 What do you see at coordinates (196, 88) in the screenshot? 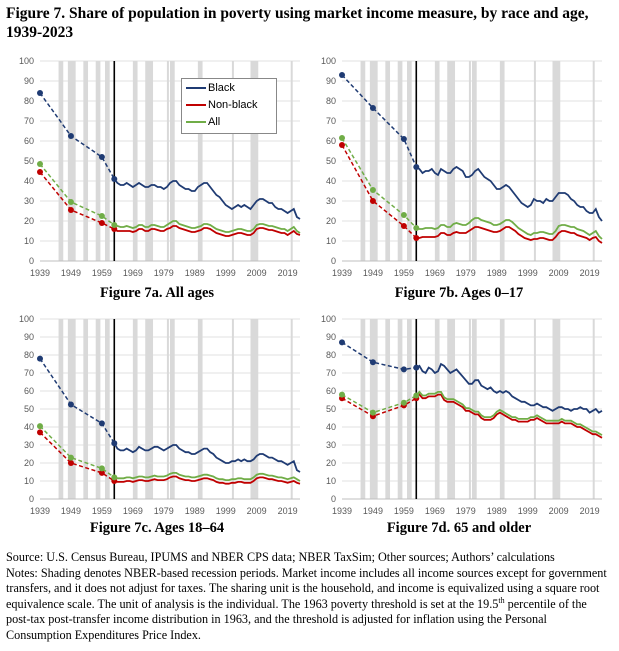
I see `legend-line-black` at bounding box center [196, 88].